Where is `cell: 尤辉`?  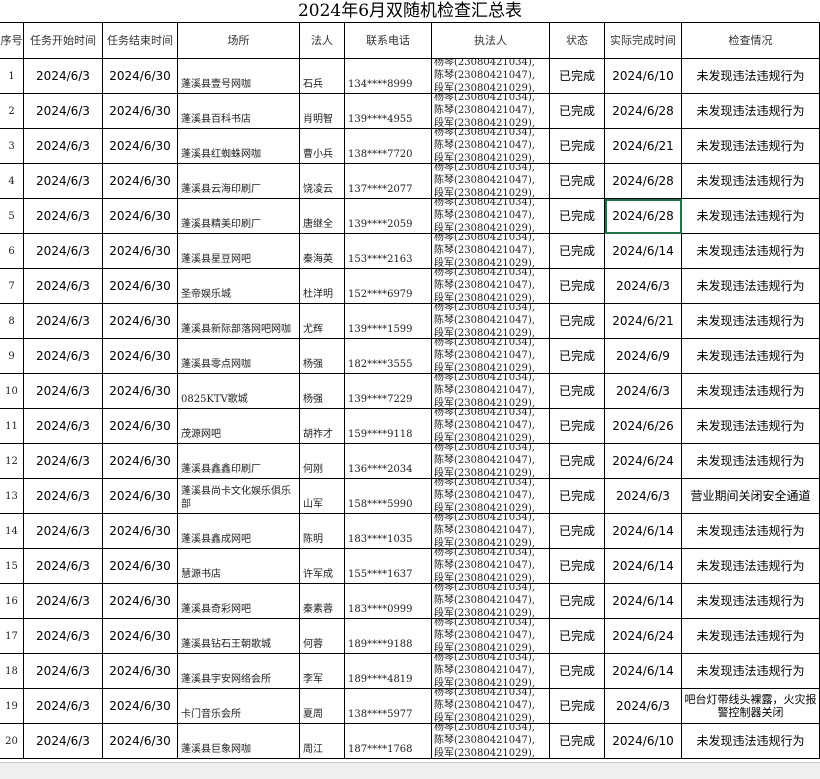
cell: 尤辉 is located at coordinates (322, 321).